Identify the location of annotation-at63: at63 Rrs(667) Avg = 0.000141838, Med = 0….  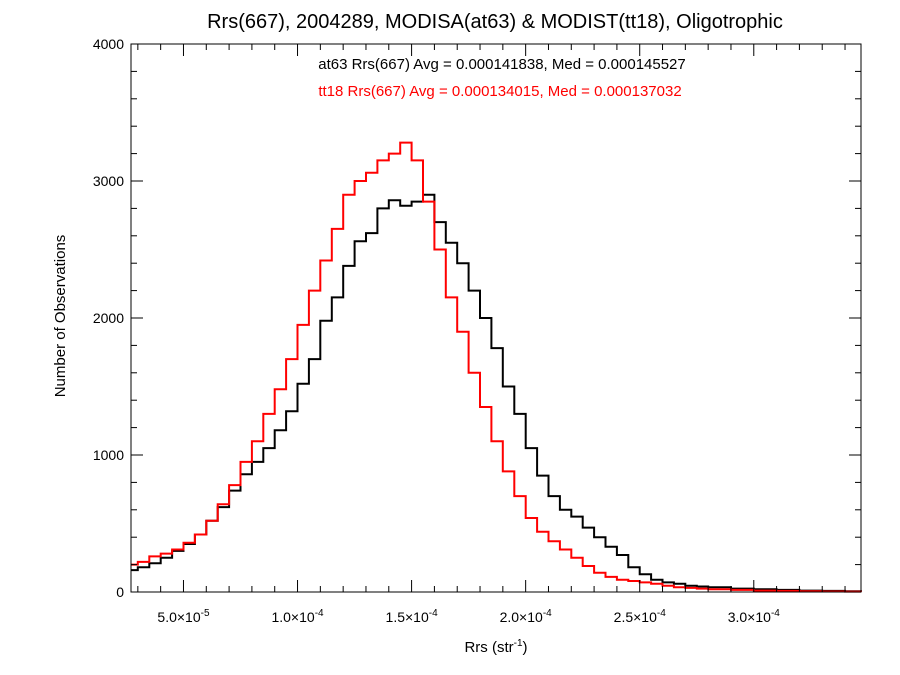
(502, 64).